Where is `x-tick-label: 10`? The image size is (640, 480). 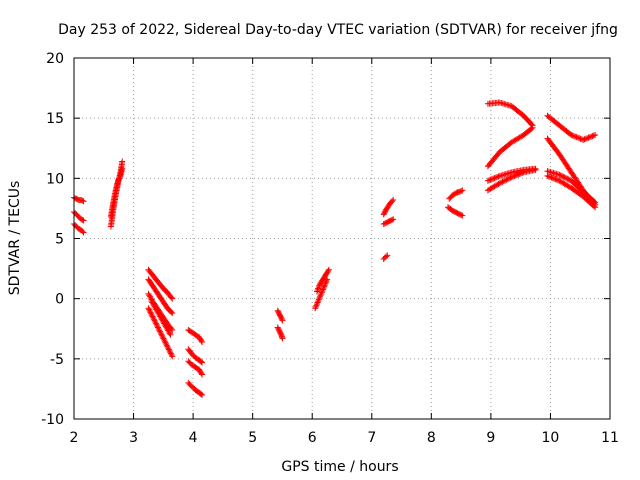
x-tick-label: 10 is located at coordinates (551, 438).